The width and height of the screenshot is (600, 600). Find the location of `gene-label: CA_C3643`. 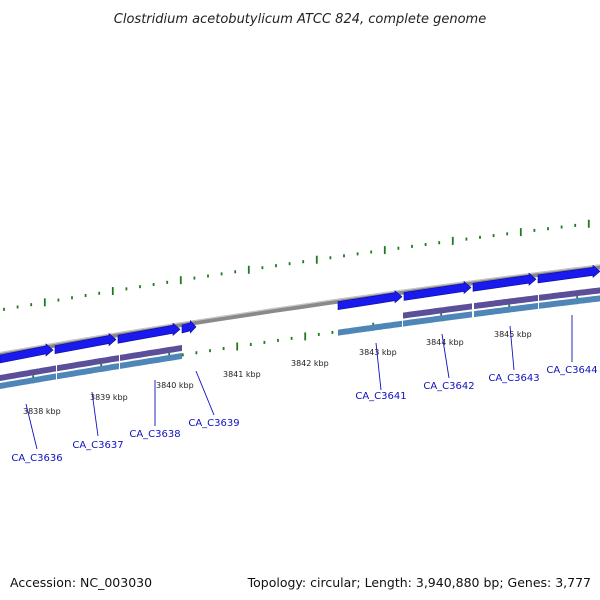

gene-label: CA_C3643 is located at coordinates (513, 378).